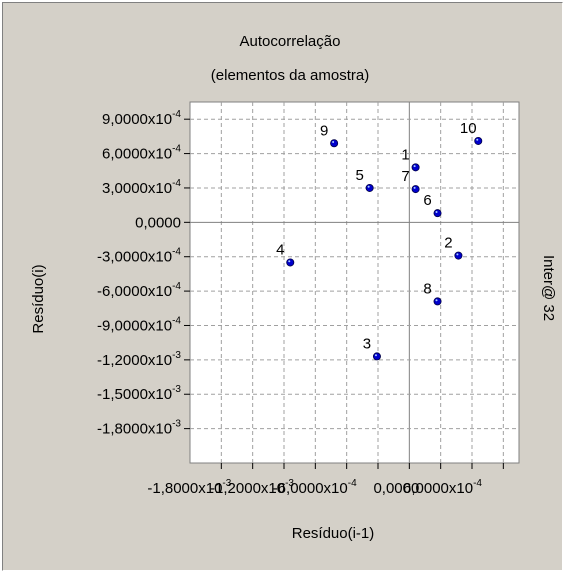 The image size is (564, 572). What do you see at coordinates (280, 249) in the screenshot?
I see `point-label: 4` at bounding box center [280, 249].